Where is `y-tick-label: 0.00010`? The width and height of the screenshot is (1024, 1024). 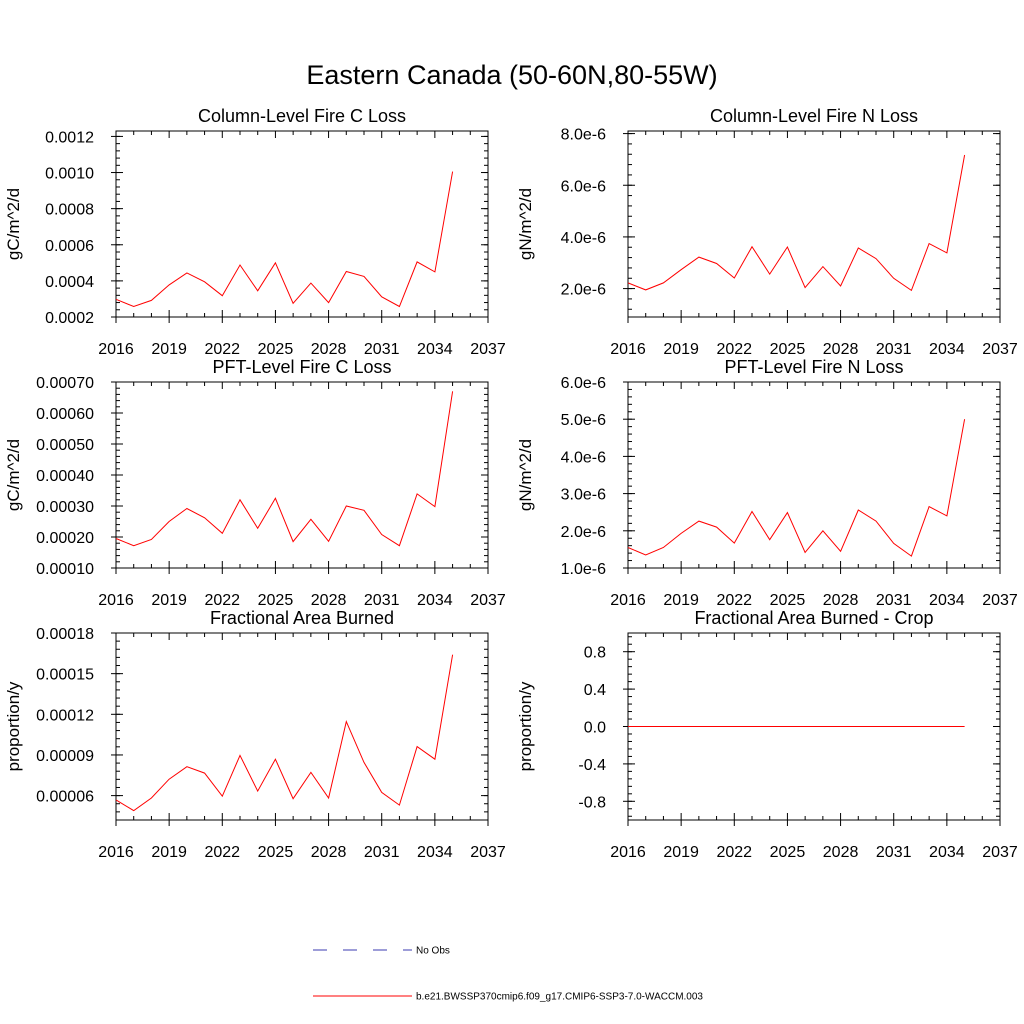 y-tick-label: 0.00010 is located at coordinates (65, 569).